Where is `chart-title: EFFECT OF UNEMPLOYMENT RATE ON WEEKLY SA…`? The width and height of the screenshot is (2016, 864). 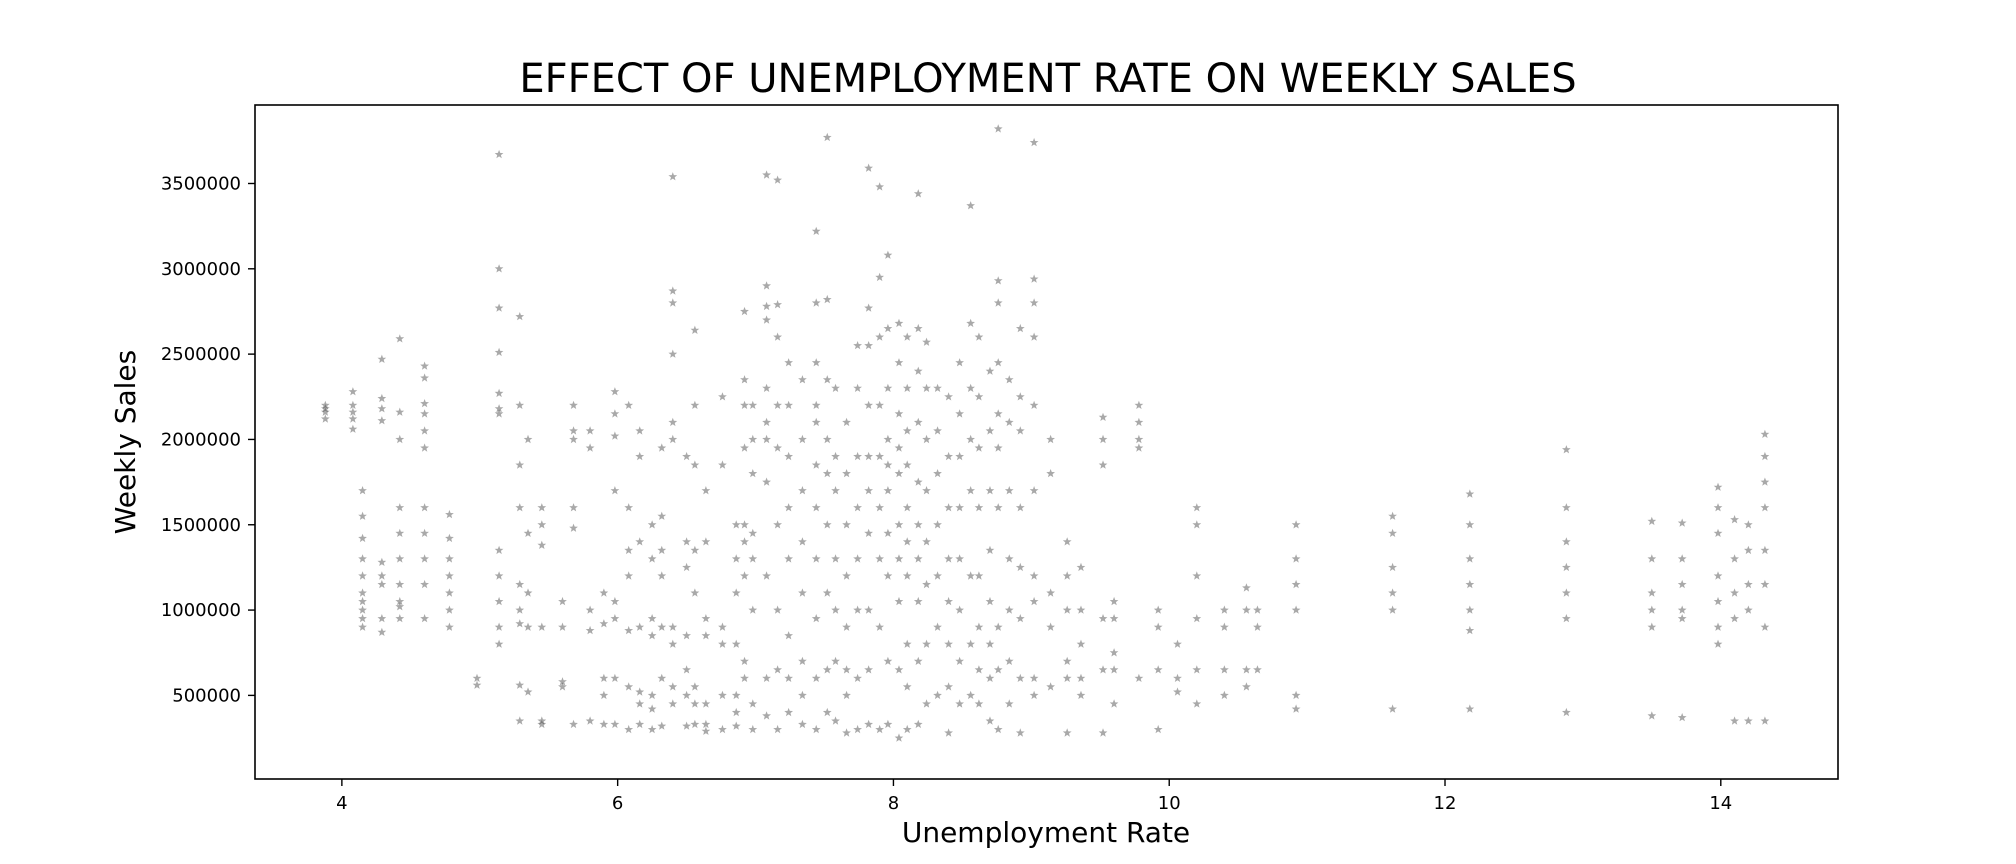 chart-title: EFFECT OF UNEMPLOYMENT RATE ON WEEKLY SA… is located at coordinates (1047, 79).